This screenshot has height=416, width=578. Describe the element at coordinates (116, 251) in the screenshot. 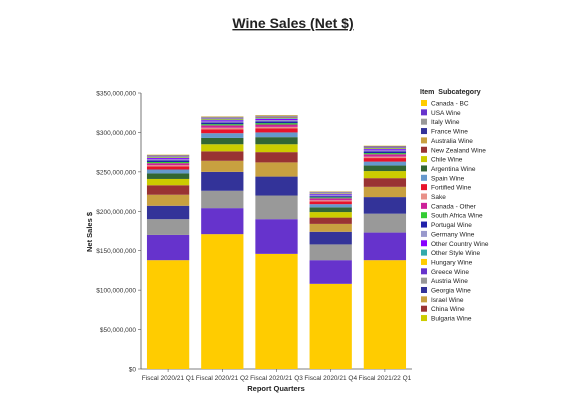

I see `y-tick-label: $150,000,000` at that location.